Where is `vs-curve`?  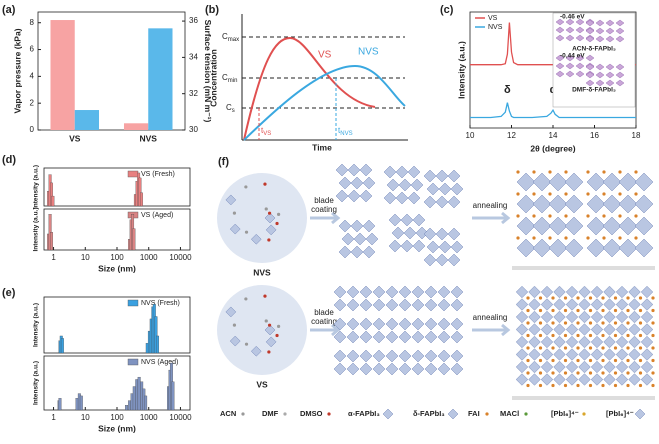
vs-curve is located at coordinates (309, 88).